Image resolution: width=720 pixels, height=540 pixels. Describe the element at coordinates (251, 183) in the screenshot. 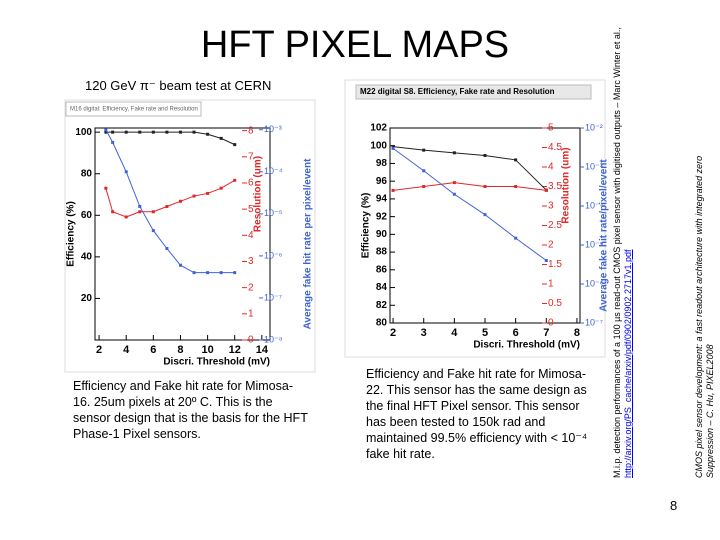

I see `y2-tick-label: 6` at that location.